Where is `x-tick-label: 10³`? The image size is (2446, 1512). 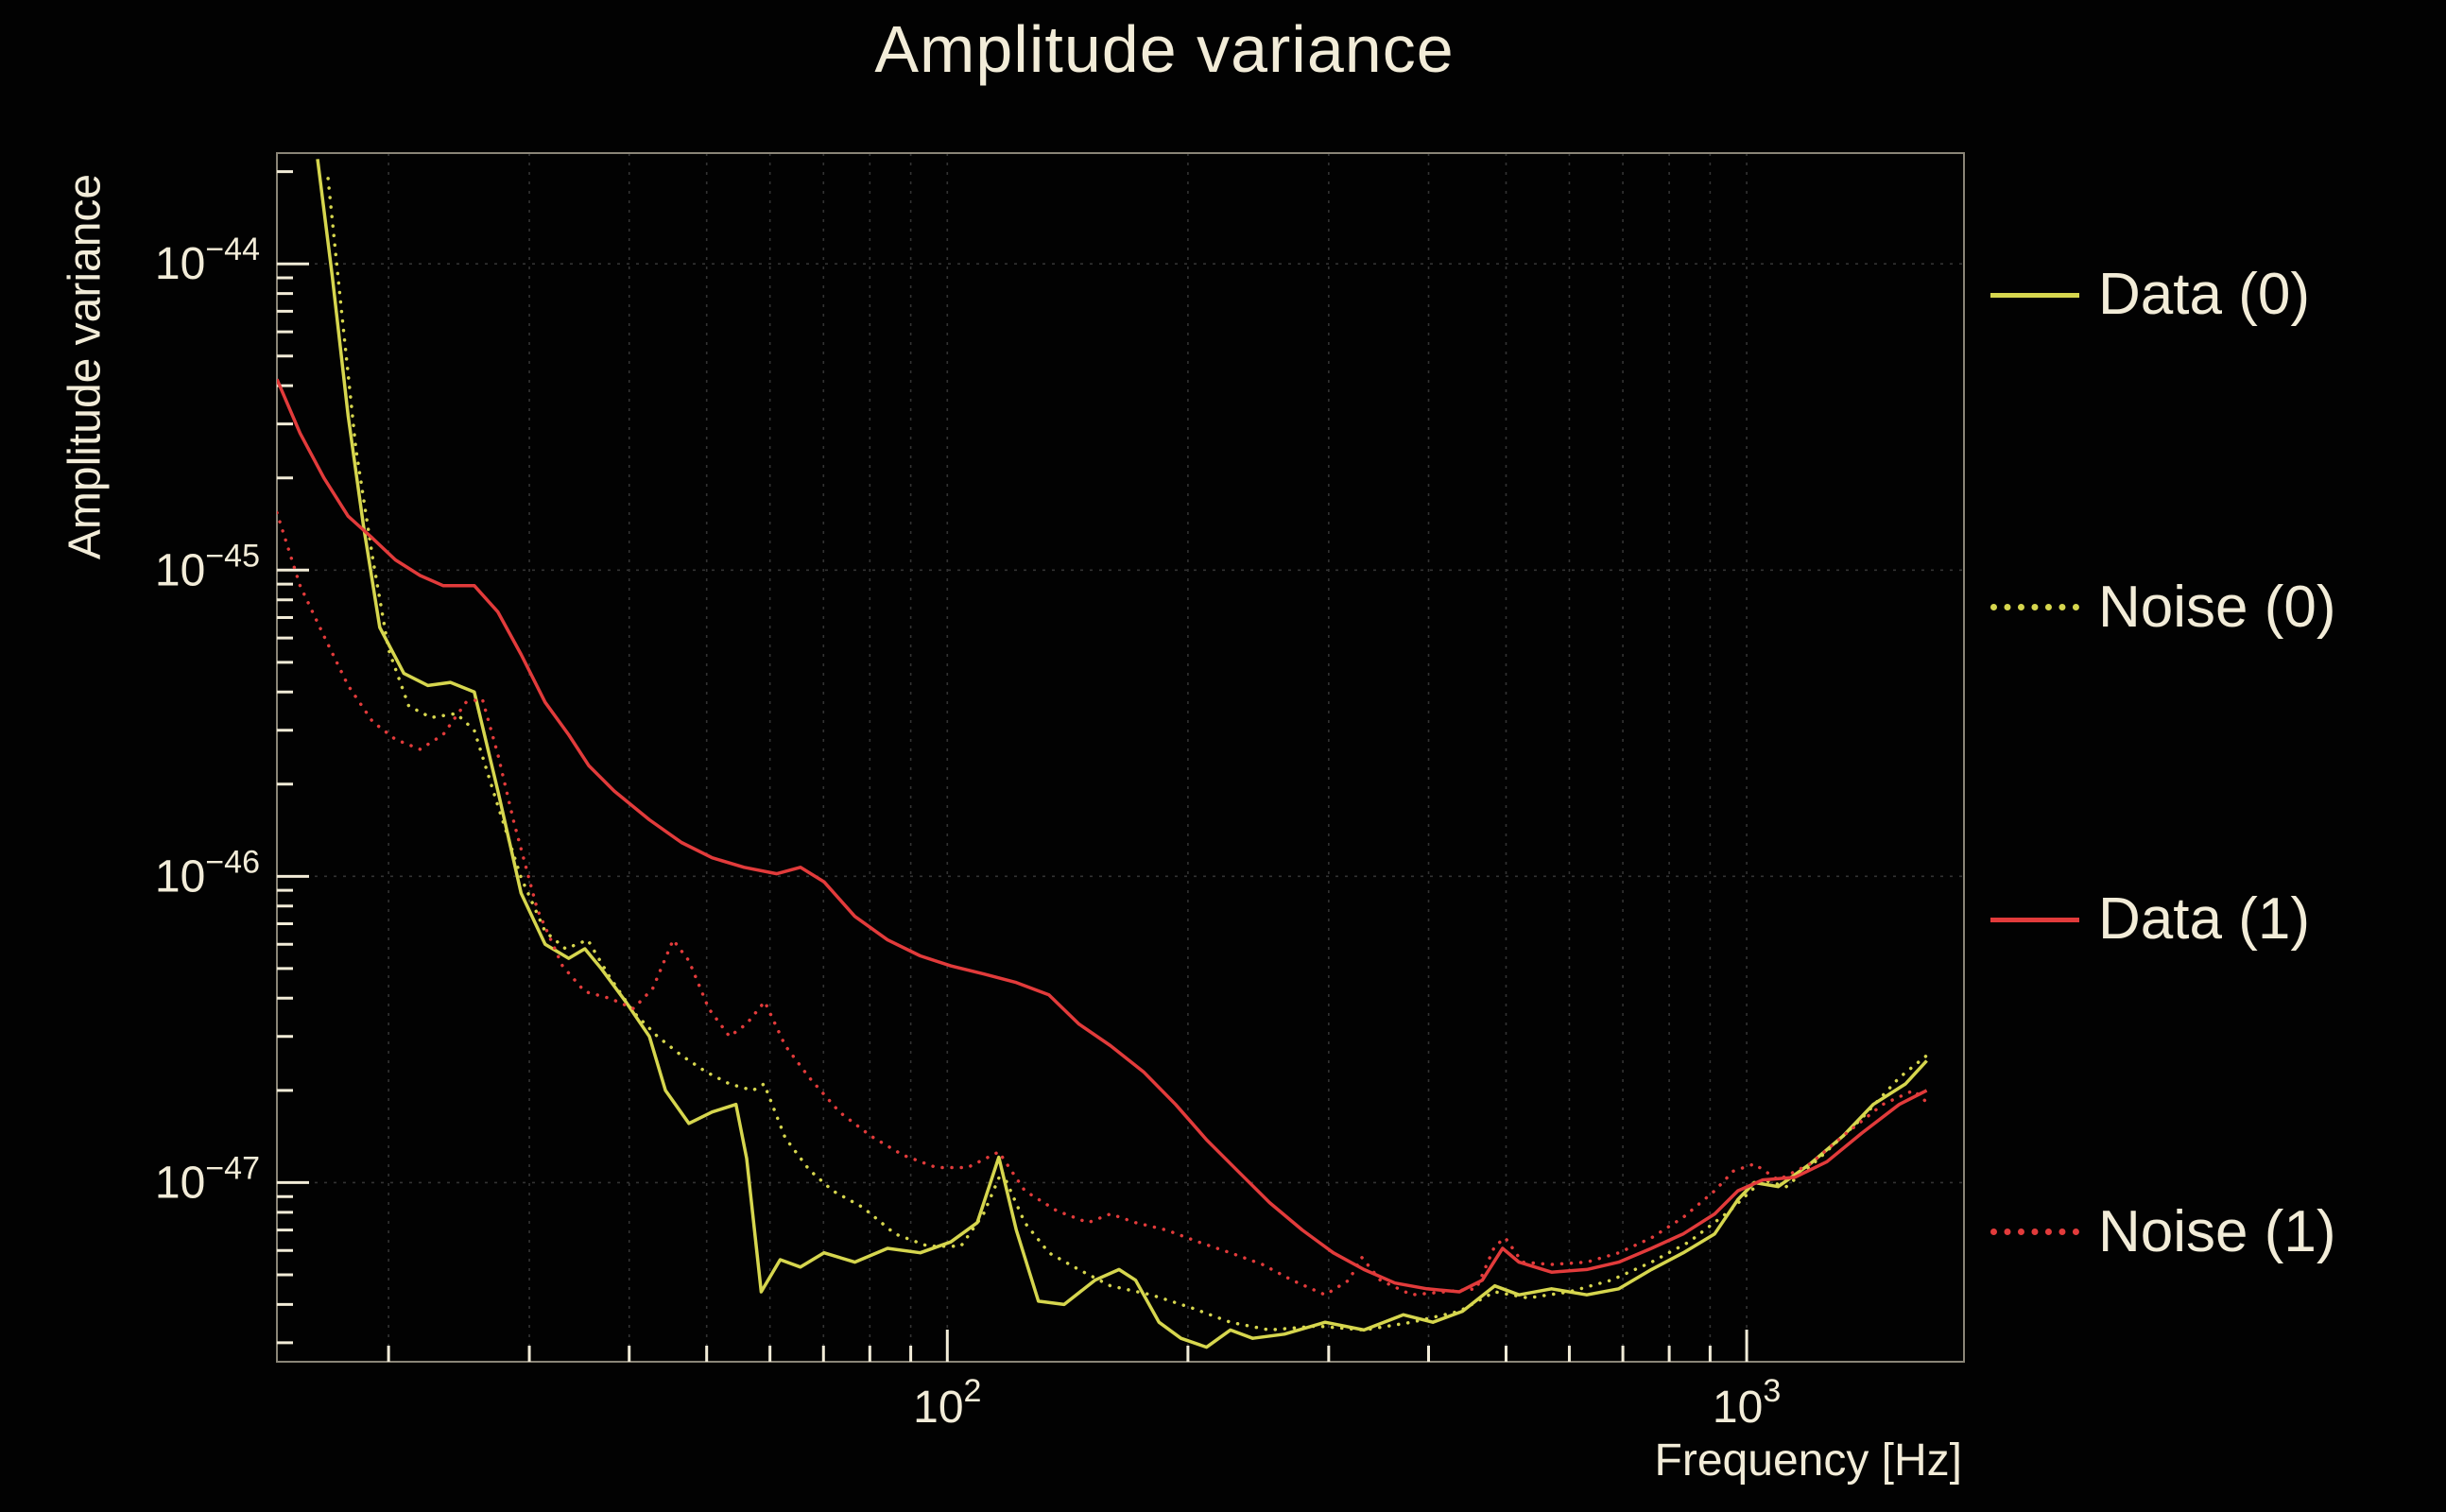
x-tick-label: 10³ is located at coordinates (1747, 1403).